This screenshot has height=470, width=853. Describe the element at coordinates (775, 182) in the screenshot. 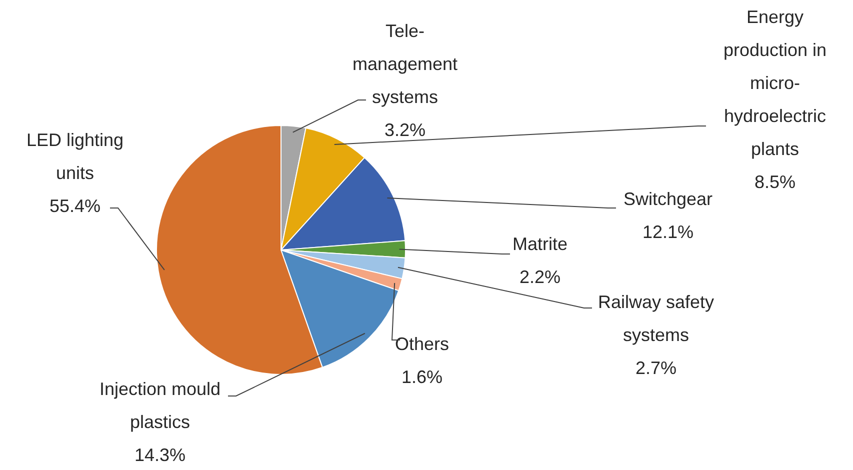

I see `data-label: 8.5%` at that location.